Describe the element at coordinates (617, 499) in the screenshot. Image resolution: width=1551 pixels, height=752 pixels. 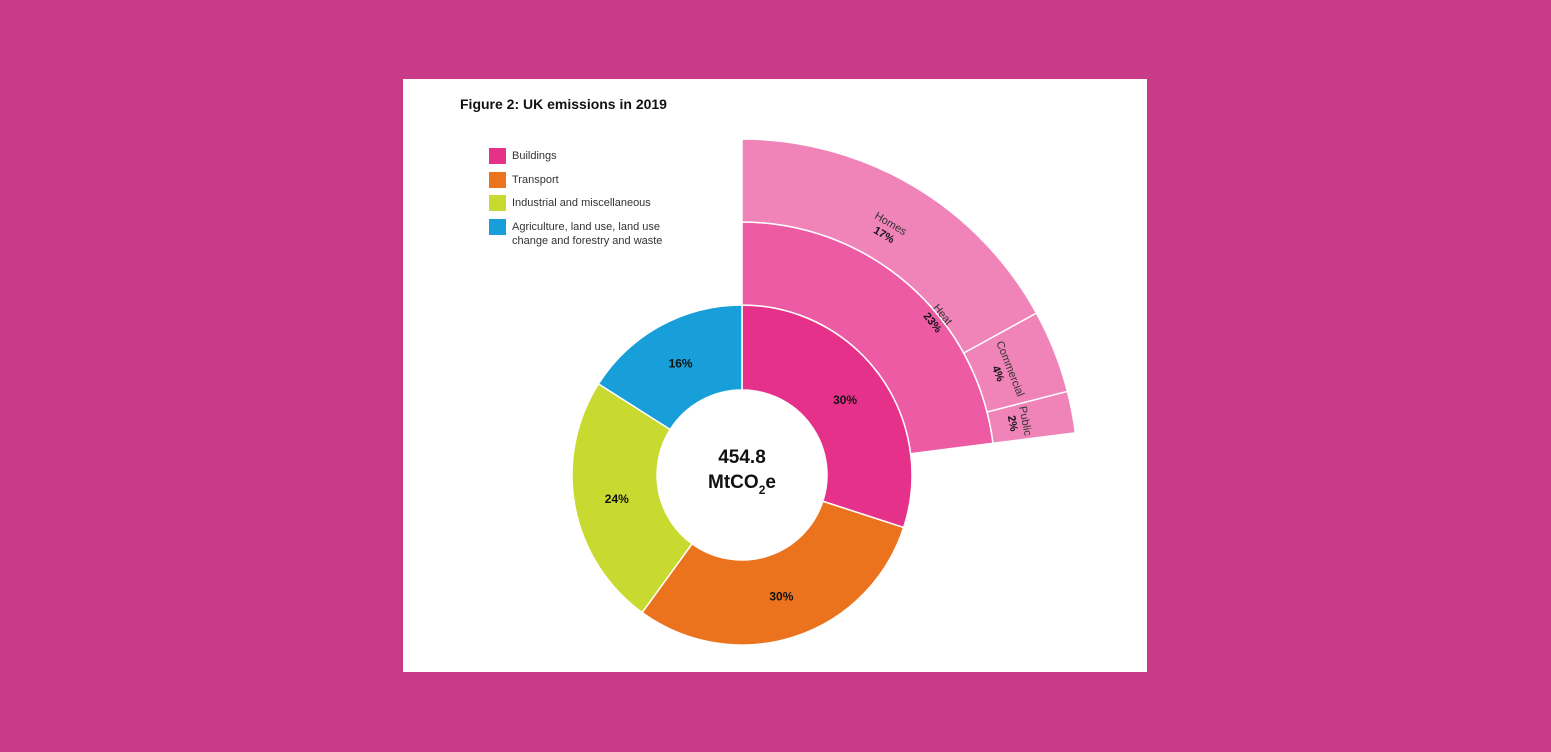
I see `donut-label-industrial-and-miscellan: 24%` at that location.